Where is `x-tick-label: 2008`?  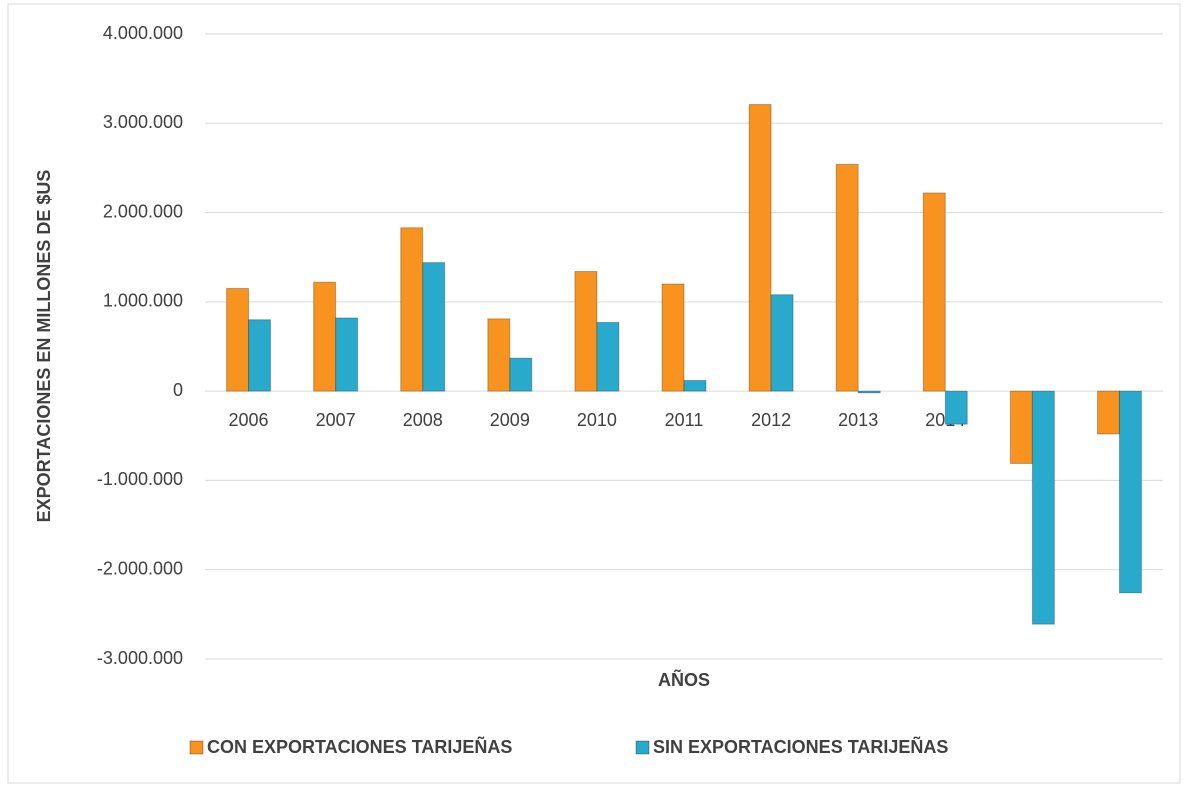
x-tick-label: 2008 is located at coordinates (423, 420).